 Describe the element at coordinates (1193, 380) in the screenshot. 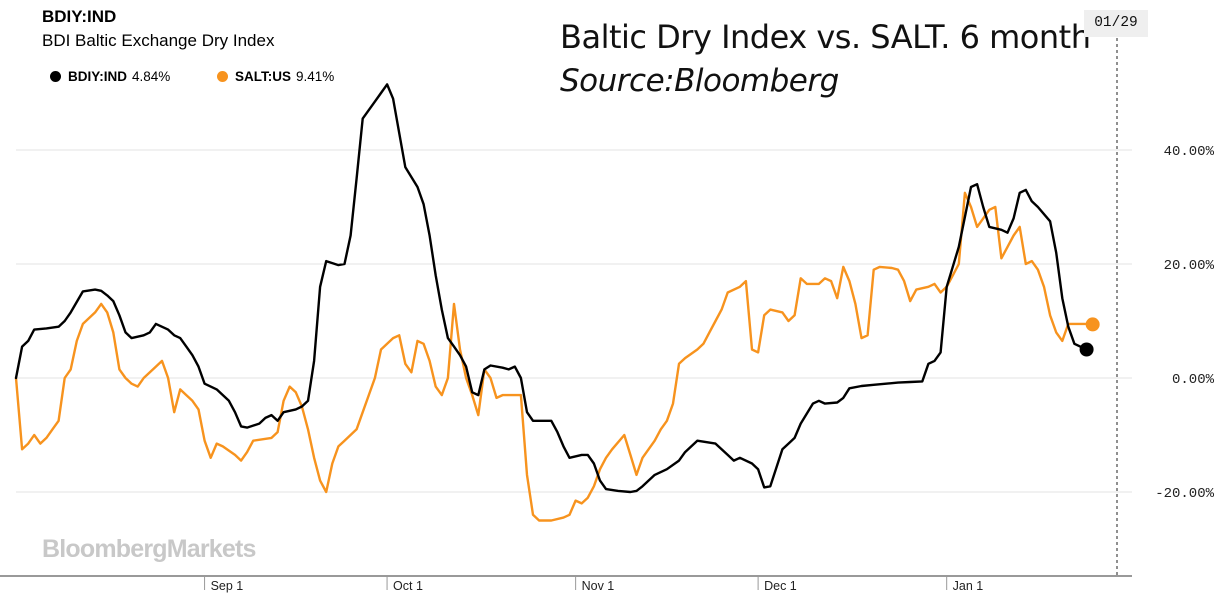

I see `y-tick-label: 0.00%` at that location.